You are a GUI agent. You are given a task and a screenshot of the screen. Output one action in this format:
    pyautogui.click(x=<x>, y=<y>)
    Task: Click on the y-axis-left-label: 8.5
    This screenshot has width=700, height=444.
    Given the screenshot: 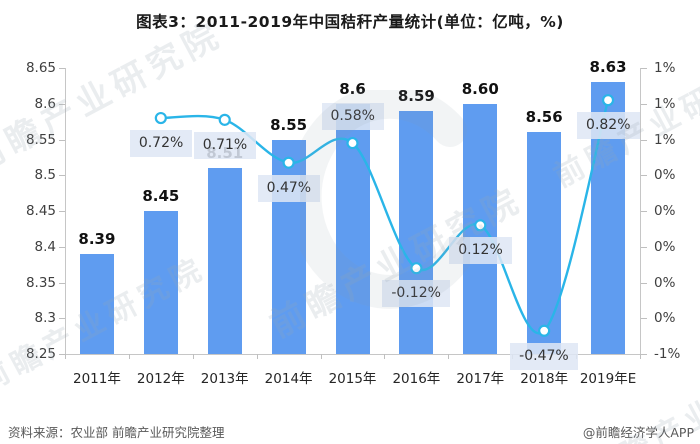 What is the action you would take?
    pyautogui.click(x=45, y=175)
    